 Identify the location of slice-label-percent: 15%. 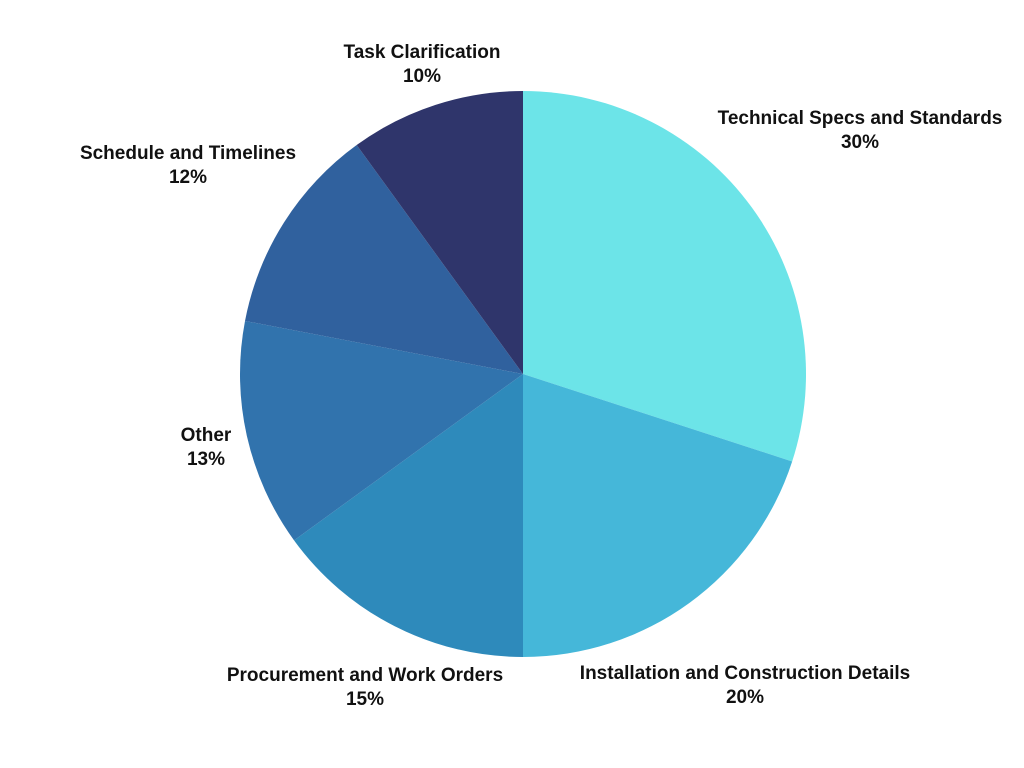
(365, 699).